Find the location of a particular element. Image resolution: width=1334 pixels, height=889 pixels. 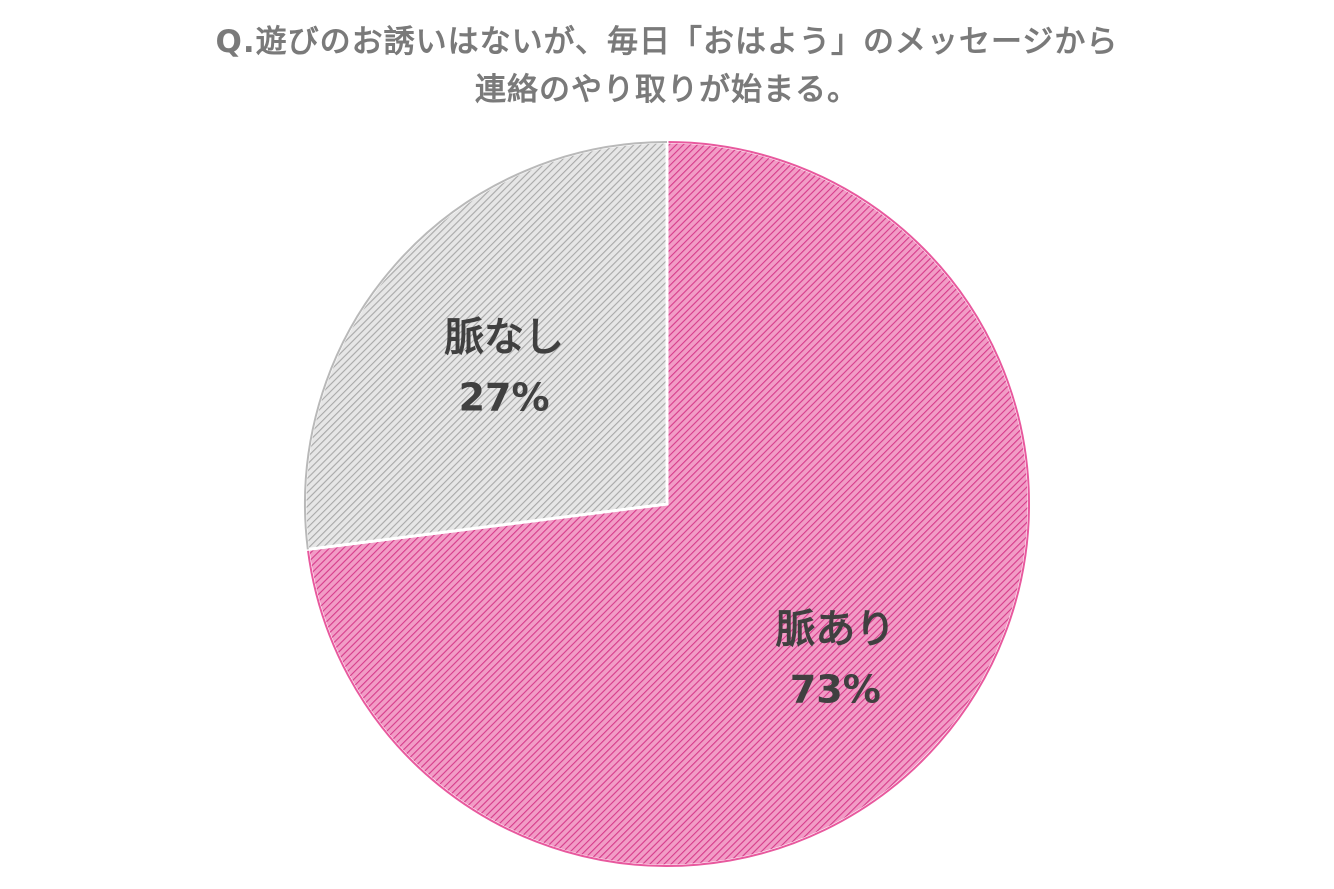

slice-percent-label: 27% is located at coordinates (504, 397).